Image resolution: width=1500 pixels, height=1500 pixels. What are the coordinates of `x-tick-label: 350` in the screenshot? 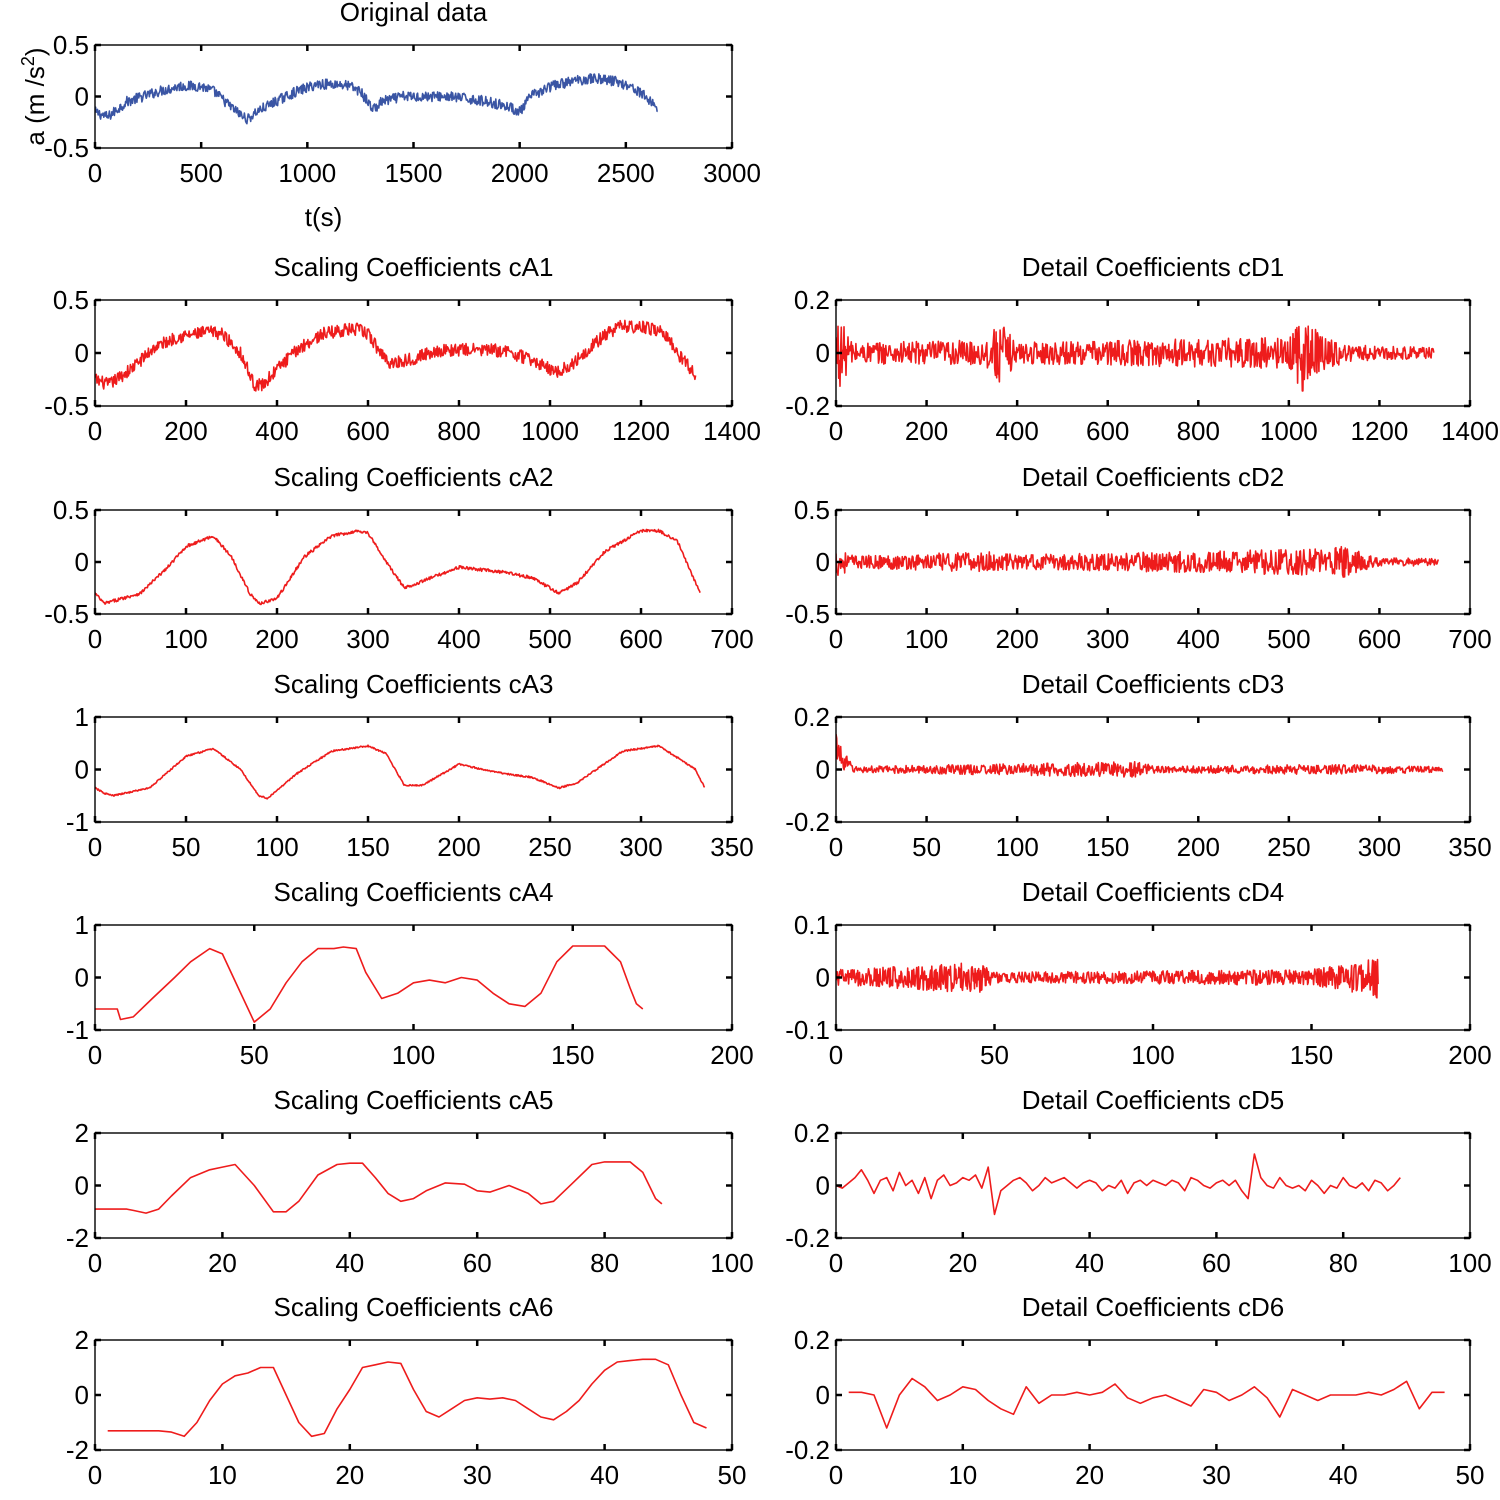 It's located at (731, 847).